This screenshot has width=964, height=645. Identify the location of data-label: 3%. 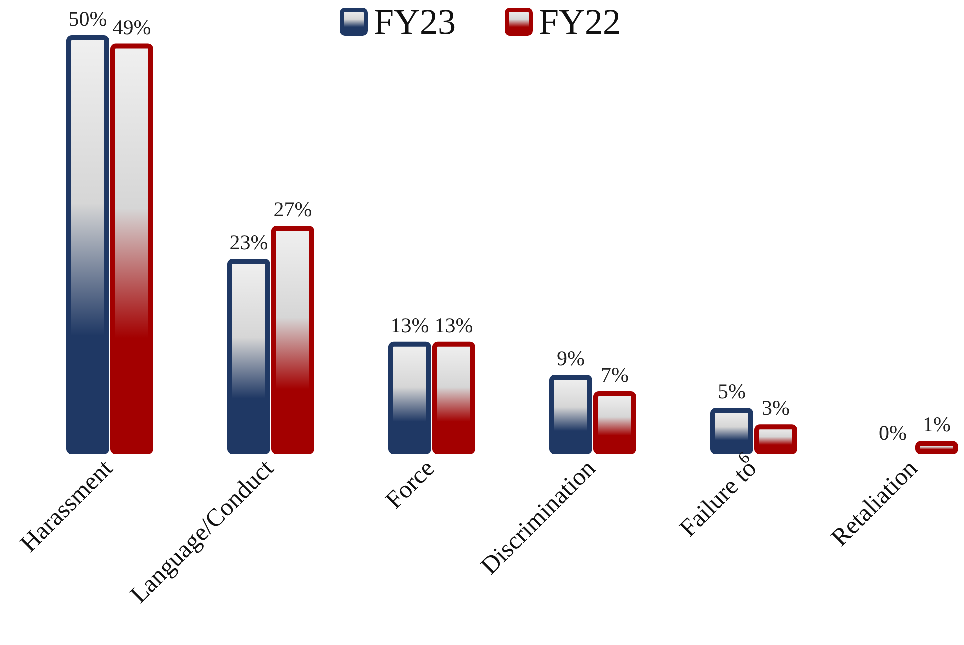
(776, 408).